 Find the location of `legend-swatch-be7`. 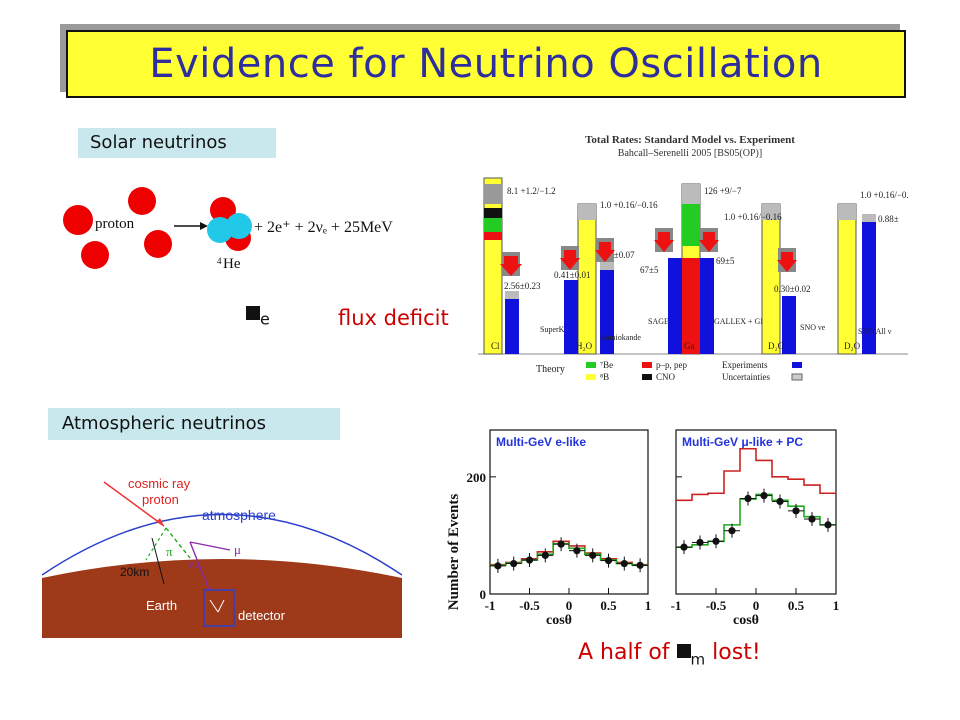

legend-swatch-be7 is located at coordinates (591, 365).